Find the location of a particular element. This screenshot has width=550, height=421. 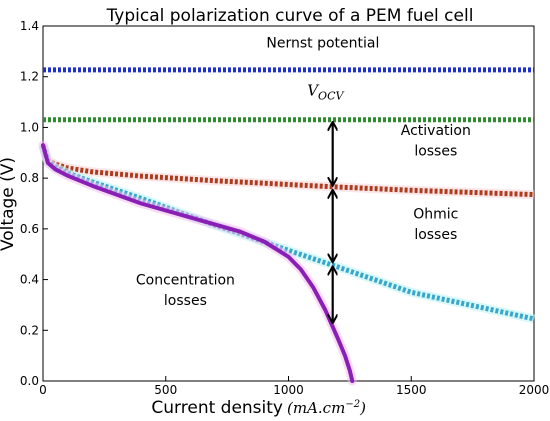

y-tick-label: 1.0 is located at coordinates (29, 127).